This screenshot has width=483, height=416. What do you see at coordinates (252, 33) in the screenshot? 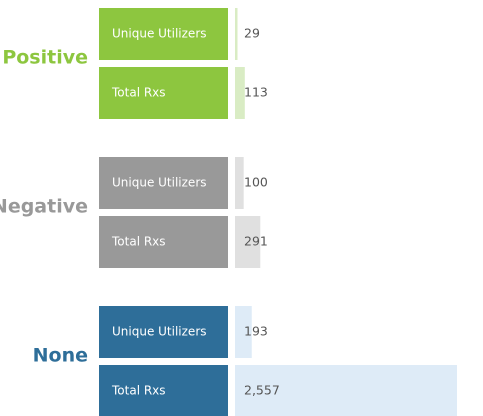
I see `value-label: 29` at bounding box center [252, 33].